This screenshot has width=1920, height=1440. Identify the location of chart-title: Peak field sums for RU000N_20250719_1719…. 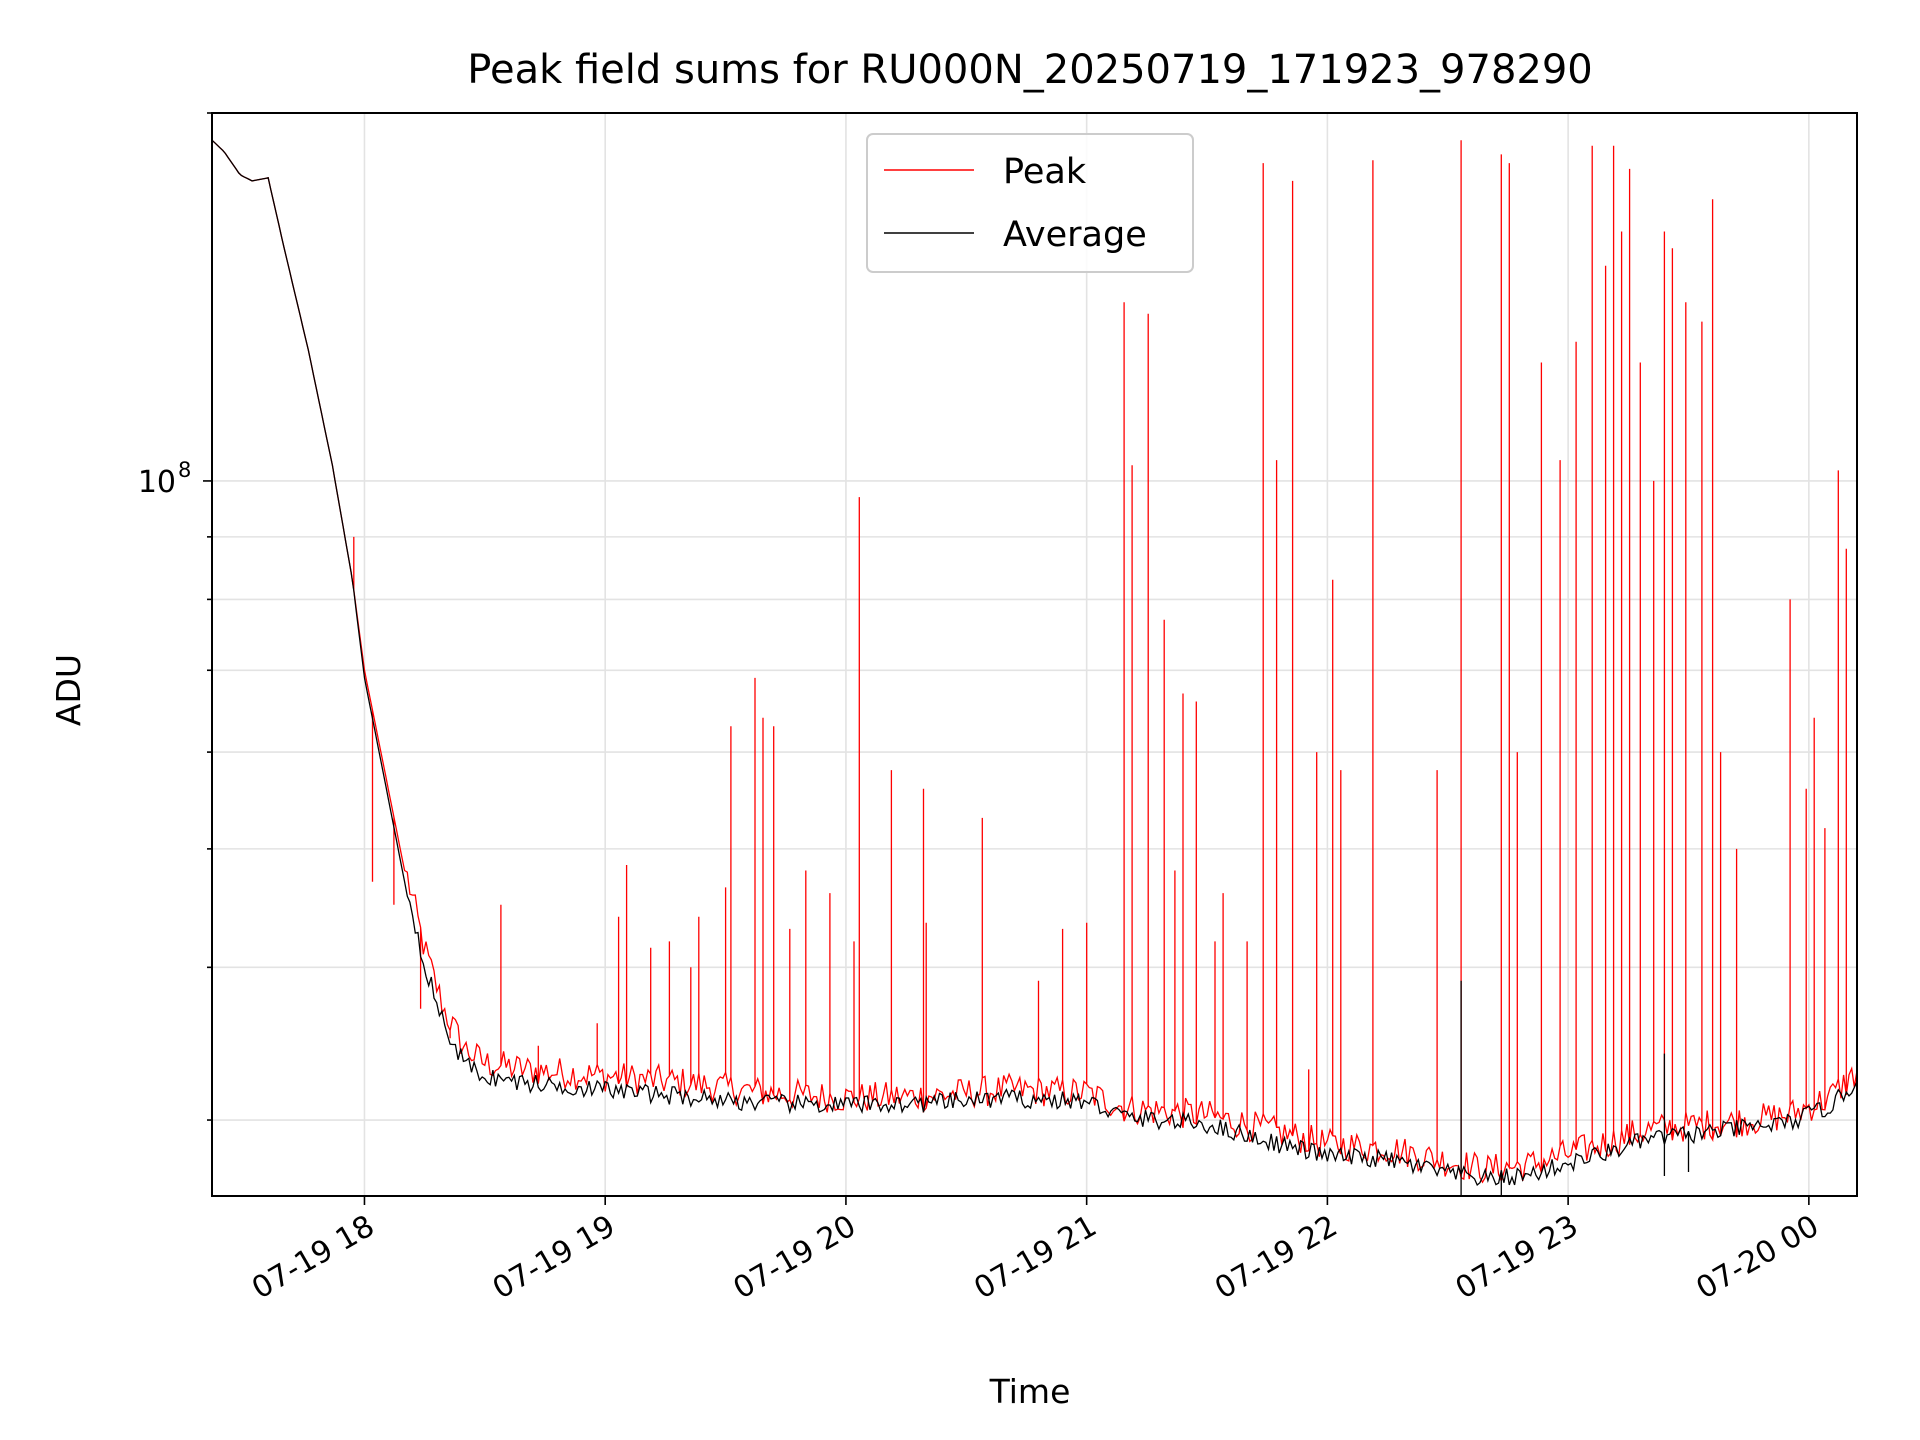
(1029, 70).